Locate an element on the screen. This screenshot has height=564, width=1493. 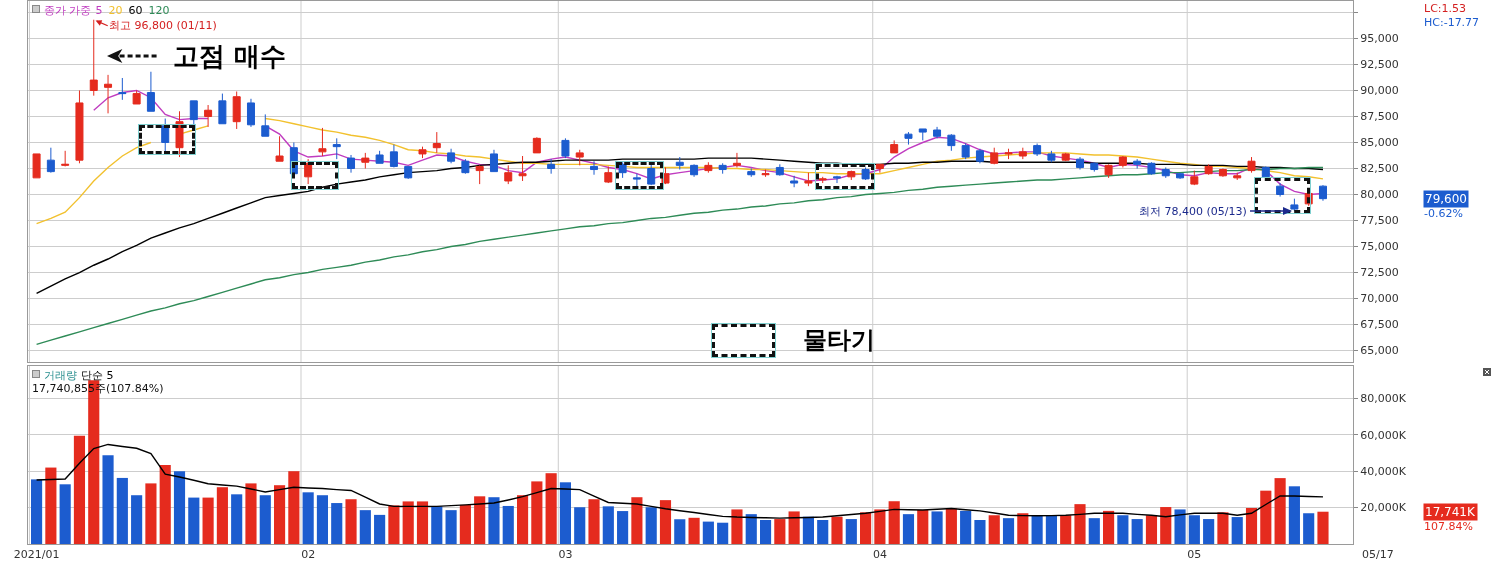
y-tick-label: 90,000 is located at coordinates (1379, 91).